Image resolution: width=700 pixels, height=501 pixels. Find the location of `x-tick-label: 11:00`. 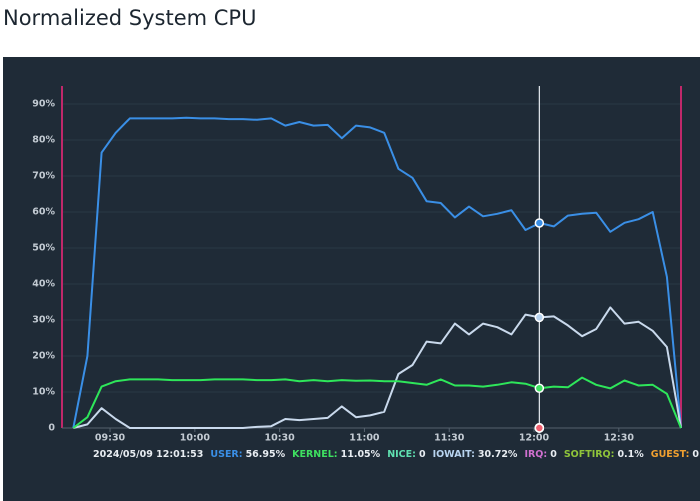

x-tick-label: 11:00 is located at coordinates (364, 438).